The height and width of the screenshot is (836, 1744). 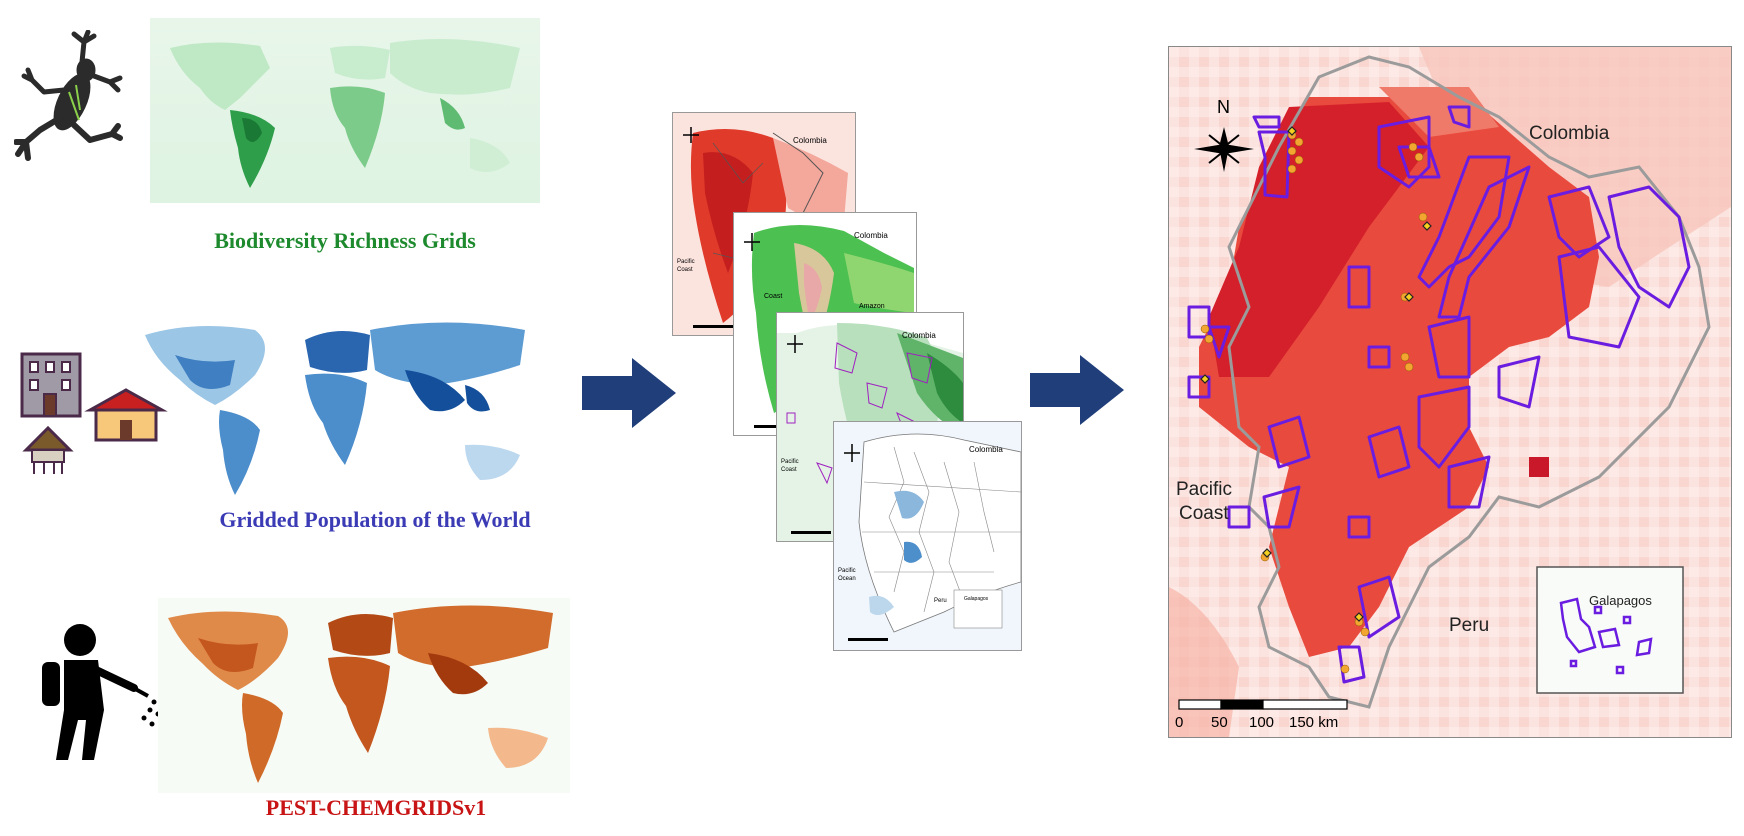 What do you see at coordinates (940, 601) in the screenshot?
I see `map-label: Peru` at bounding box center [940, 601].